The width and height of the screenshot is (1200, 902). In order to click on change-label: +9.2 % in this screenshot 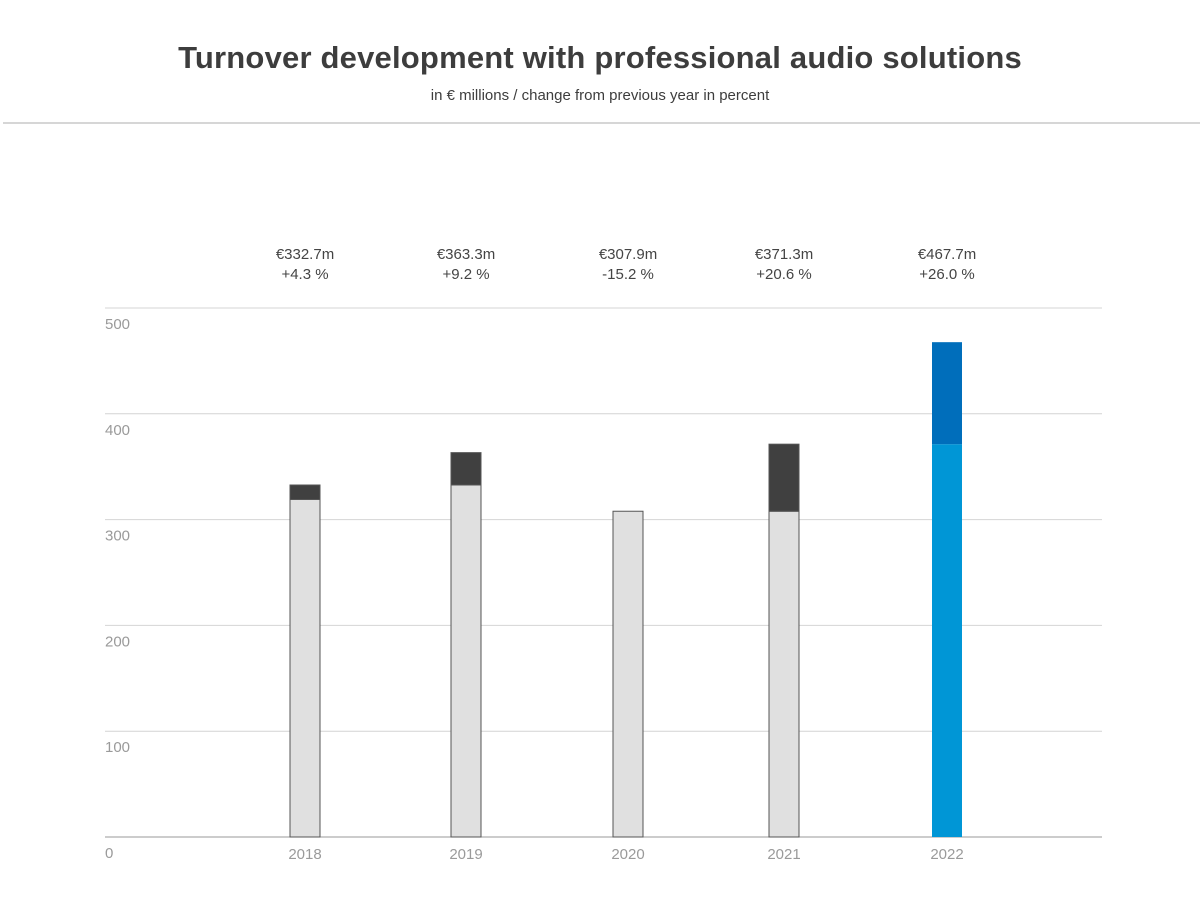, I will do `click(465, 274)`.